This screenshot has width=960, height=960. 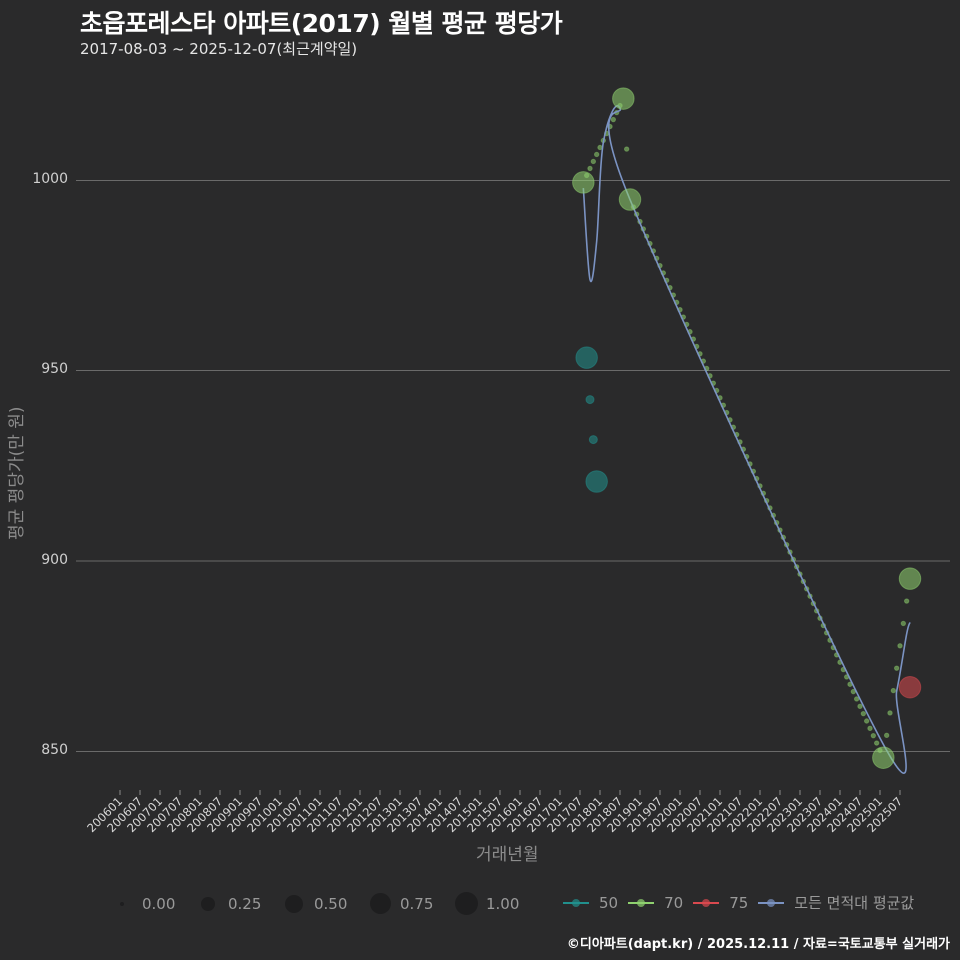 What do you see at coordinates (854, 903) in the screenshot?
I see `color-legend-label: 모든 면적대 평균값` at bounding box center [854, 903].